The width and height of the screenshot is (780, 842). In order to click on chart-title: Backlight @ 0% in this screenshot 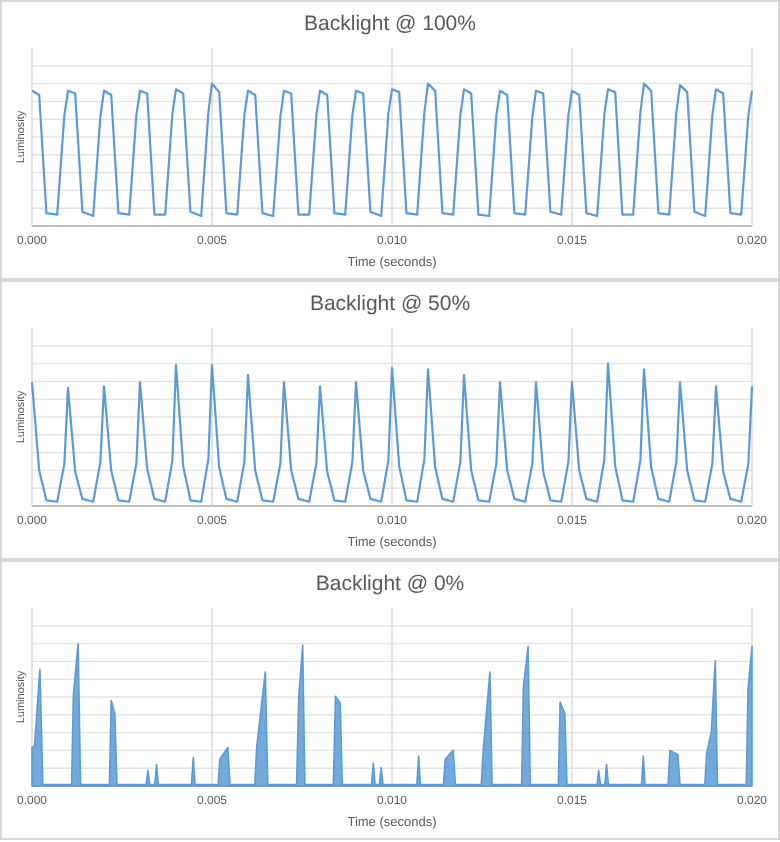, I will do `click(390, 584)`.